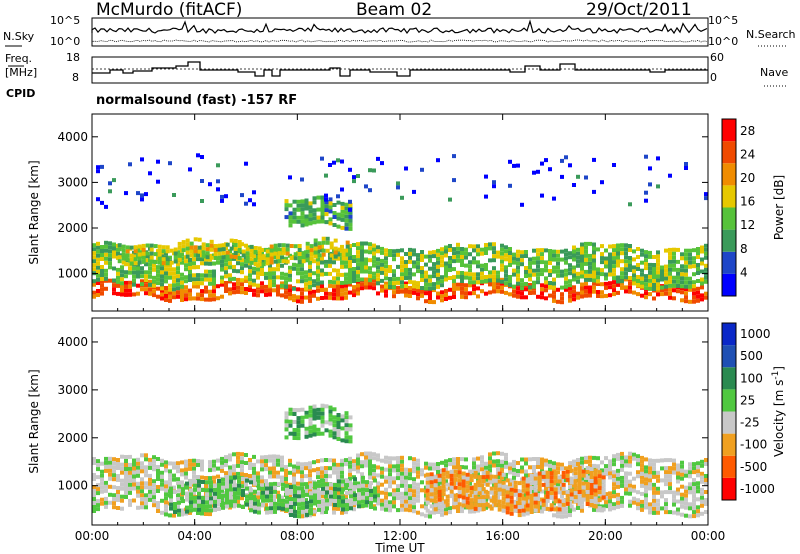 The height and width of the screenshot is (554, 800). I want to click on y-tick-label: 1000, so click(72, 486).